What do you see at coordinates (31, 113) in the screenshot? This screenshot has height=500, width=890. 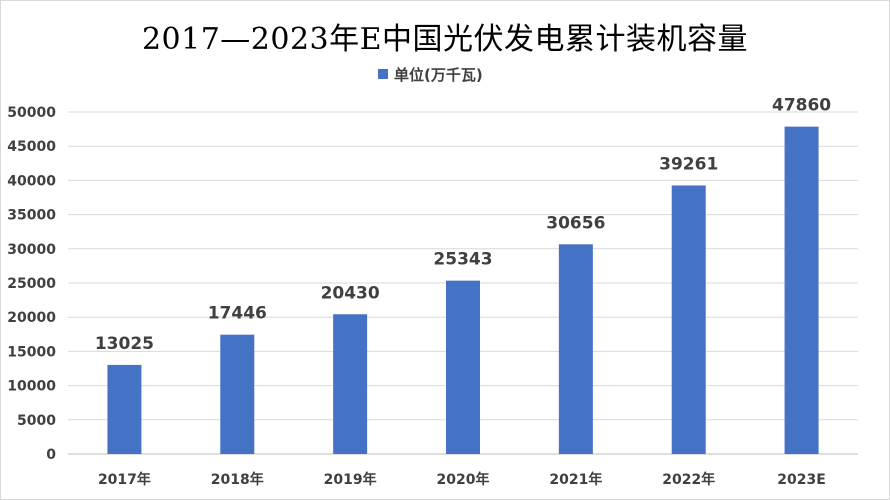 I see `y-tick-label: 50000` at bounding box center [31, 113].